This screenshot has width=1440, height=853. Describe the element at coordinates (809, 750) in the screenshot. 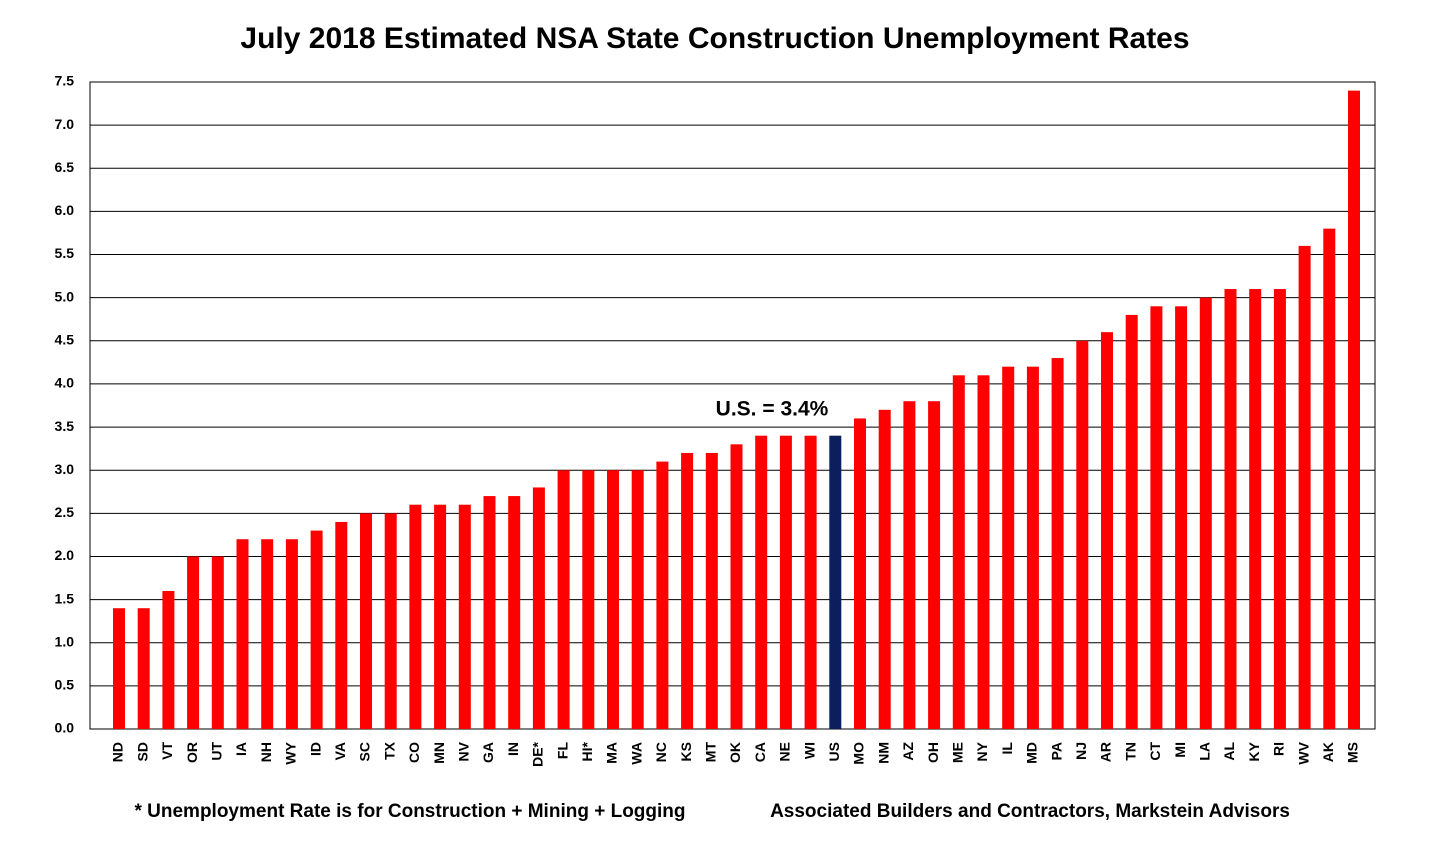

I see `x-tick-label: WI` at that location.